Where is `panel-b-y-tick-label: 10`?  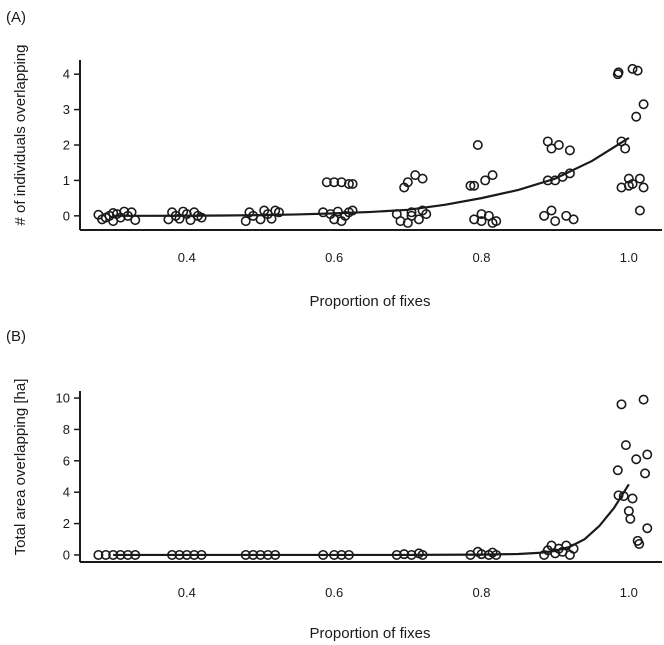
panel-b-y-tick-label: 10 is located at coordinates (63, 398).